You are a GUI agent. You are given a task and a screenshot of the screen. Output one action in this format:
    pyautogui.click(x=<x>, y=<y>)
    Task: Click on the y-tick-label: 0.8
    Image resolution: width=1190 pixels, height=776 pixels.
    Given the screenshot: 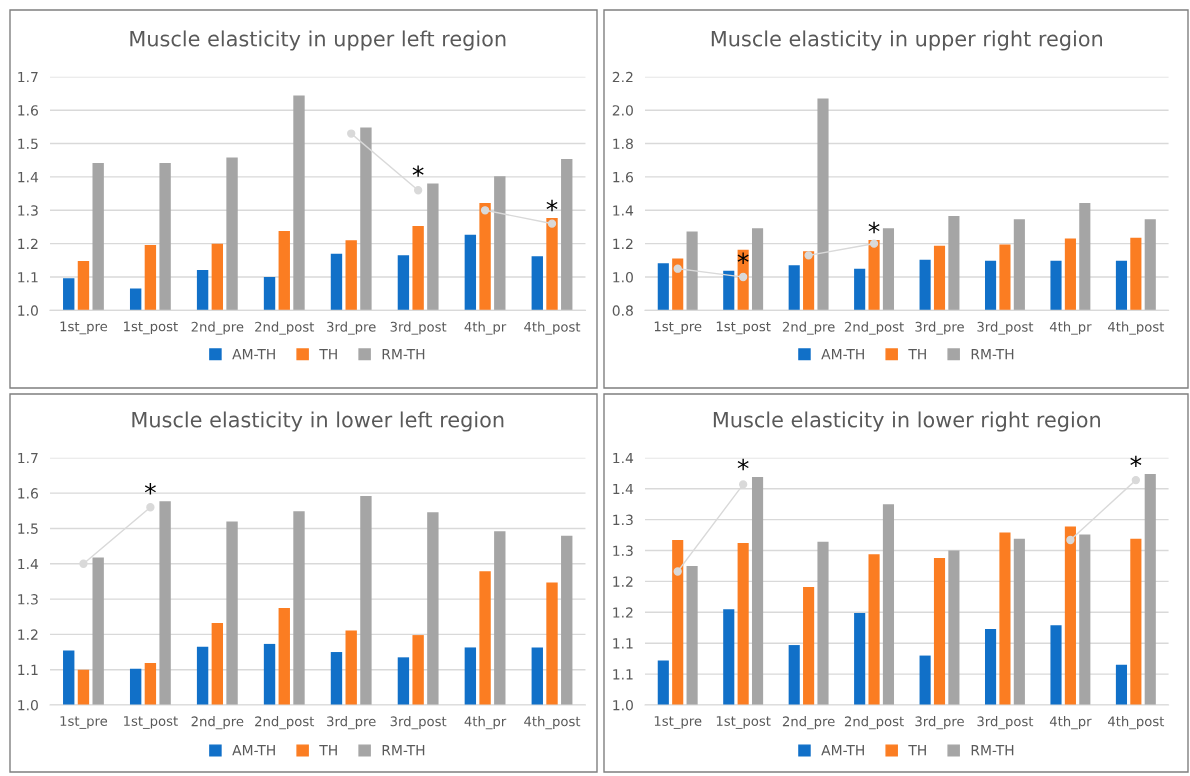 What is the action you would take?
    pyautogui.click(x=622, y=310)
    